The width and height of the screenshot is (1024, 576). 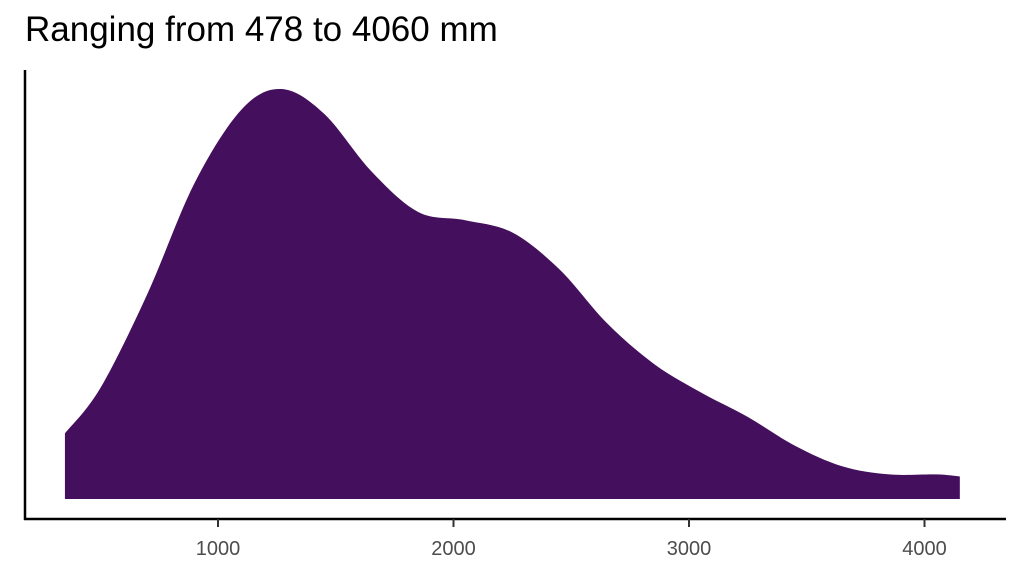 I want to click on x-tick-label: 2000, so click(x=453, y=549).